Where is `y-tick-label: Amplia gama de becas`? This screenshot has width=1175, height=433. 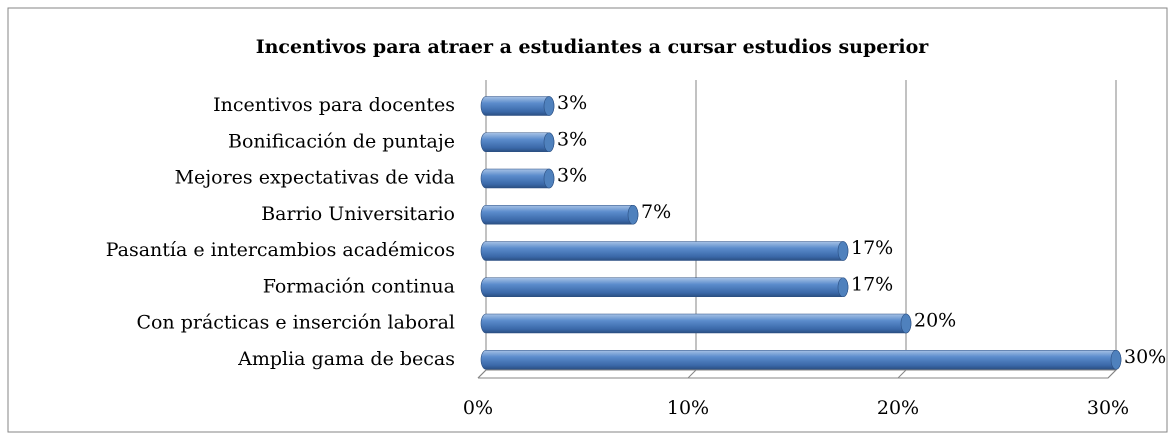 y-tick-label: Amplia gama de becas is located at coordinates (346, 359).